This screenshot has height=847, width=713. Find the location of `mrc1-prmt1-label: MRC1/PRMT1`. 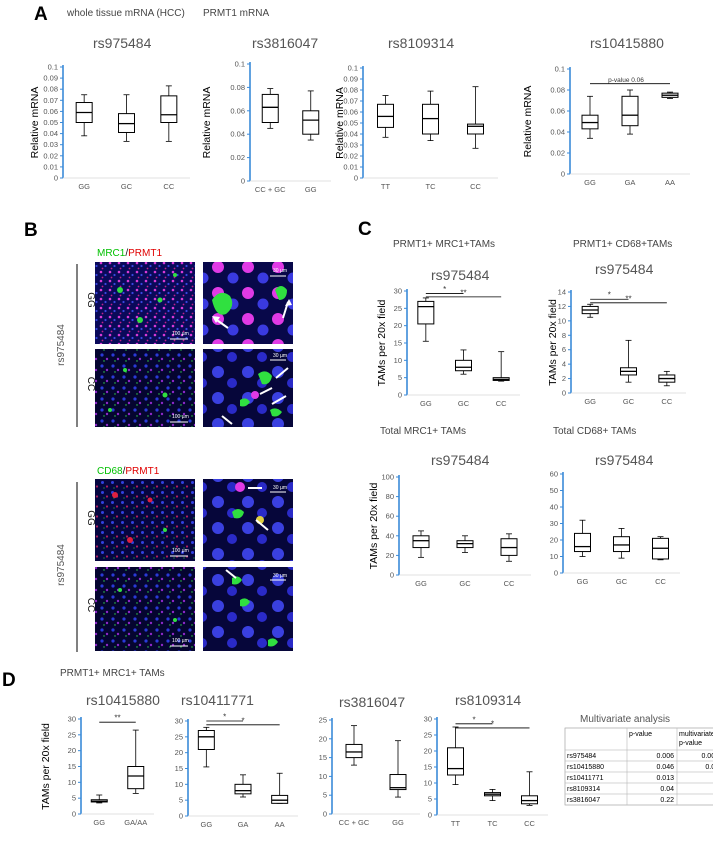

mrc1-prmt1-label: MRC1/PRMT1 is located at coordinates (129, 253).